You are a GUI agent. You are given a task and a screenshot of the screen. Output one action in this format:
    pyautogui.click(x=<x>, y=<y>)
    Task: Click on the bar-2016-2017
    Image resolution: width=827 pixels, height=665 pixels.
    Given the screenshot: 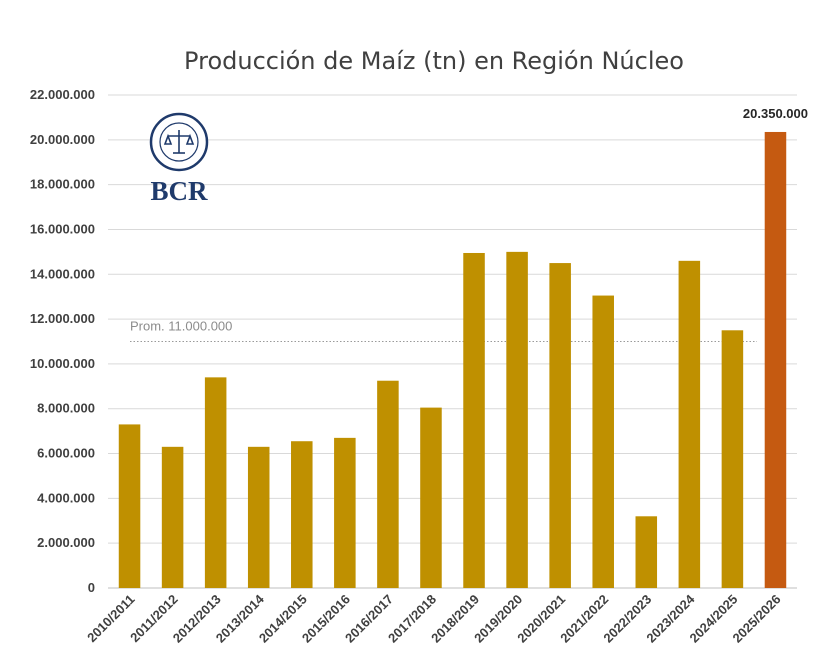 What is the action you would take?
    pyautogui.click(x=388, y=484)
    